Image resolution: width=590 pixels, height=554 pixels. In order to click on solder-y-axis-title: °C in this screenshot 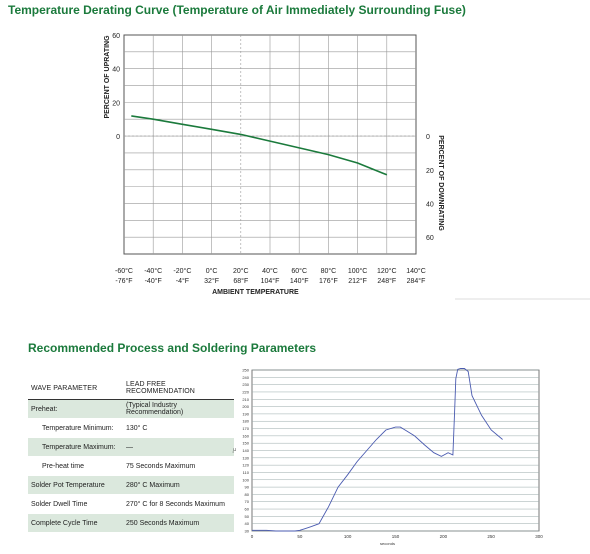, I will do `click(234, 450)`.